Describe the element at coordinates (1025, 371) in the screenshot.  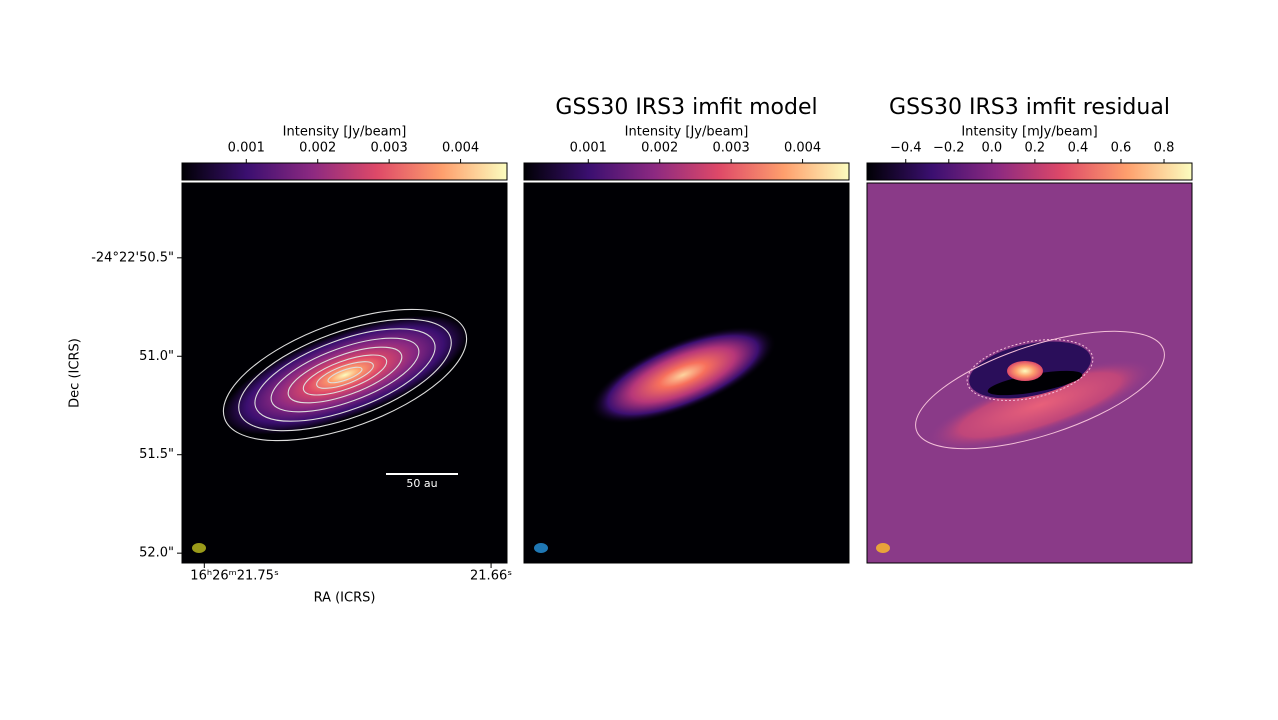
I see `residual-core` at that location.